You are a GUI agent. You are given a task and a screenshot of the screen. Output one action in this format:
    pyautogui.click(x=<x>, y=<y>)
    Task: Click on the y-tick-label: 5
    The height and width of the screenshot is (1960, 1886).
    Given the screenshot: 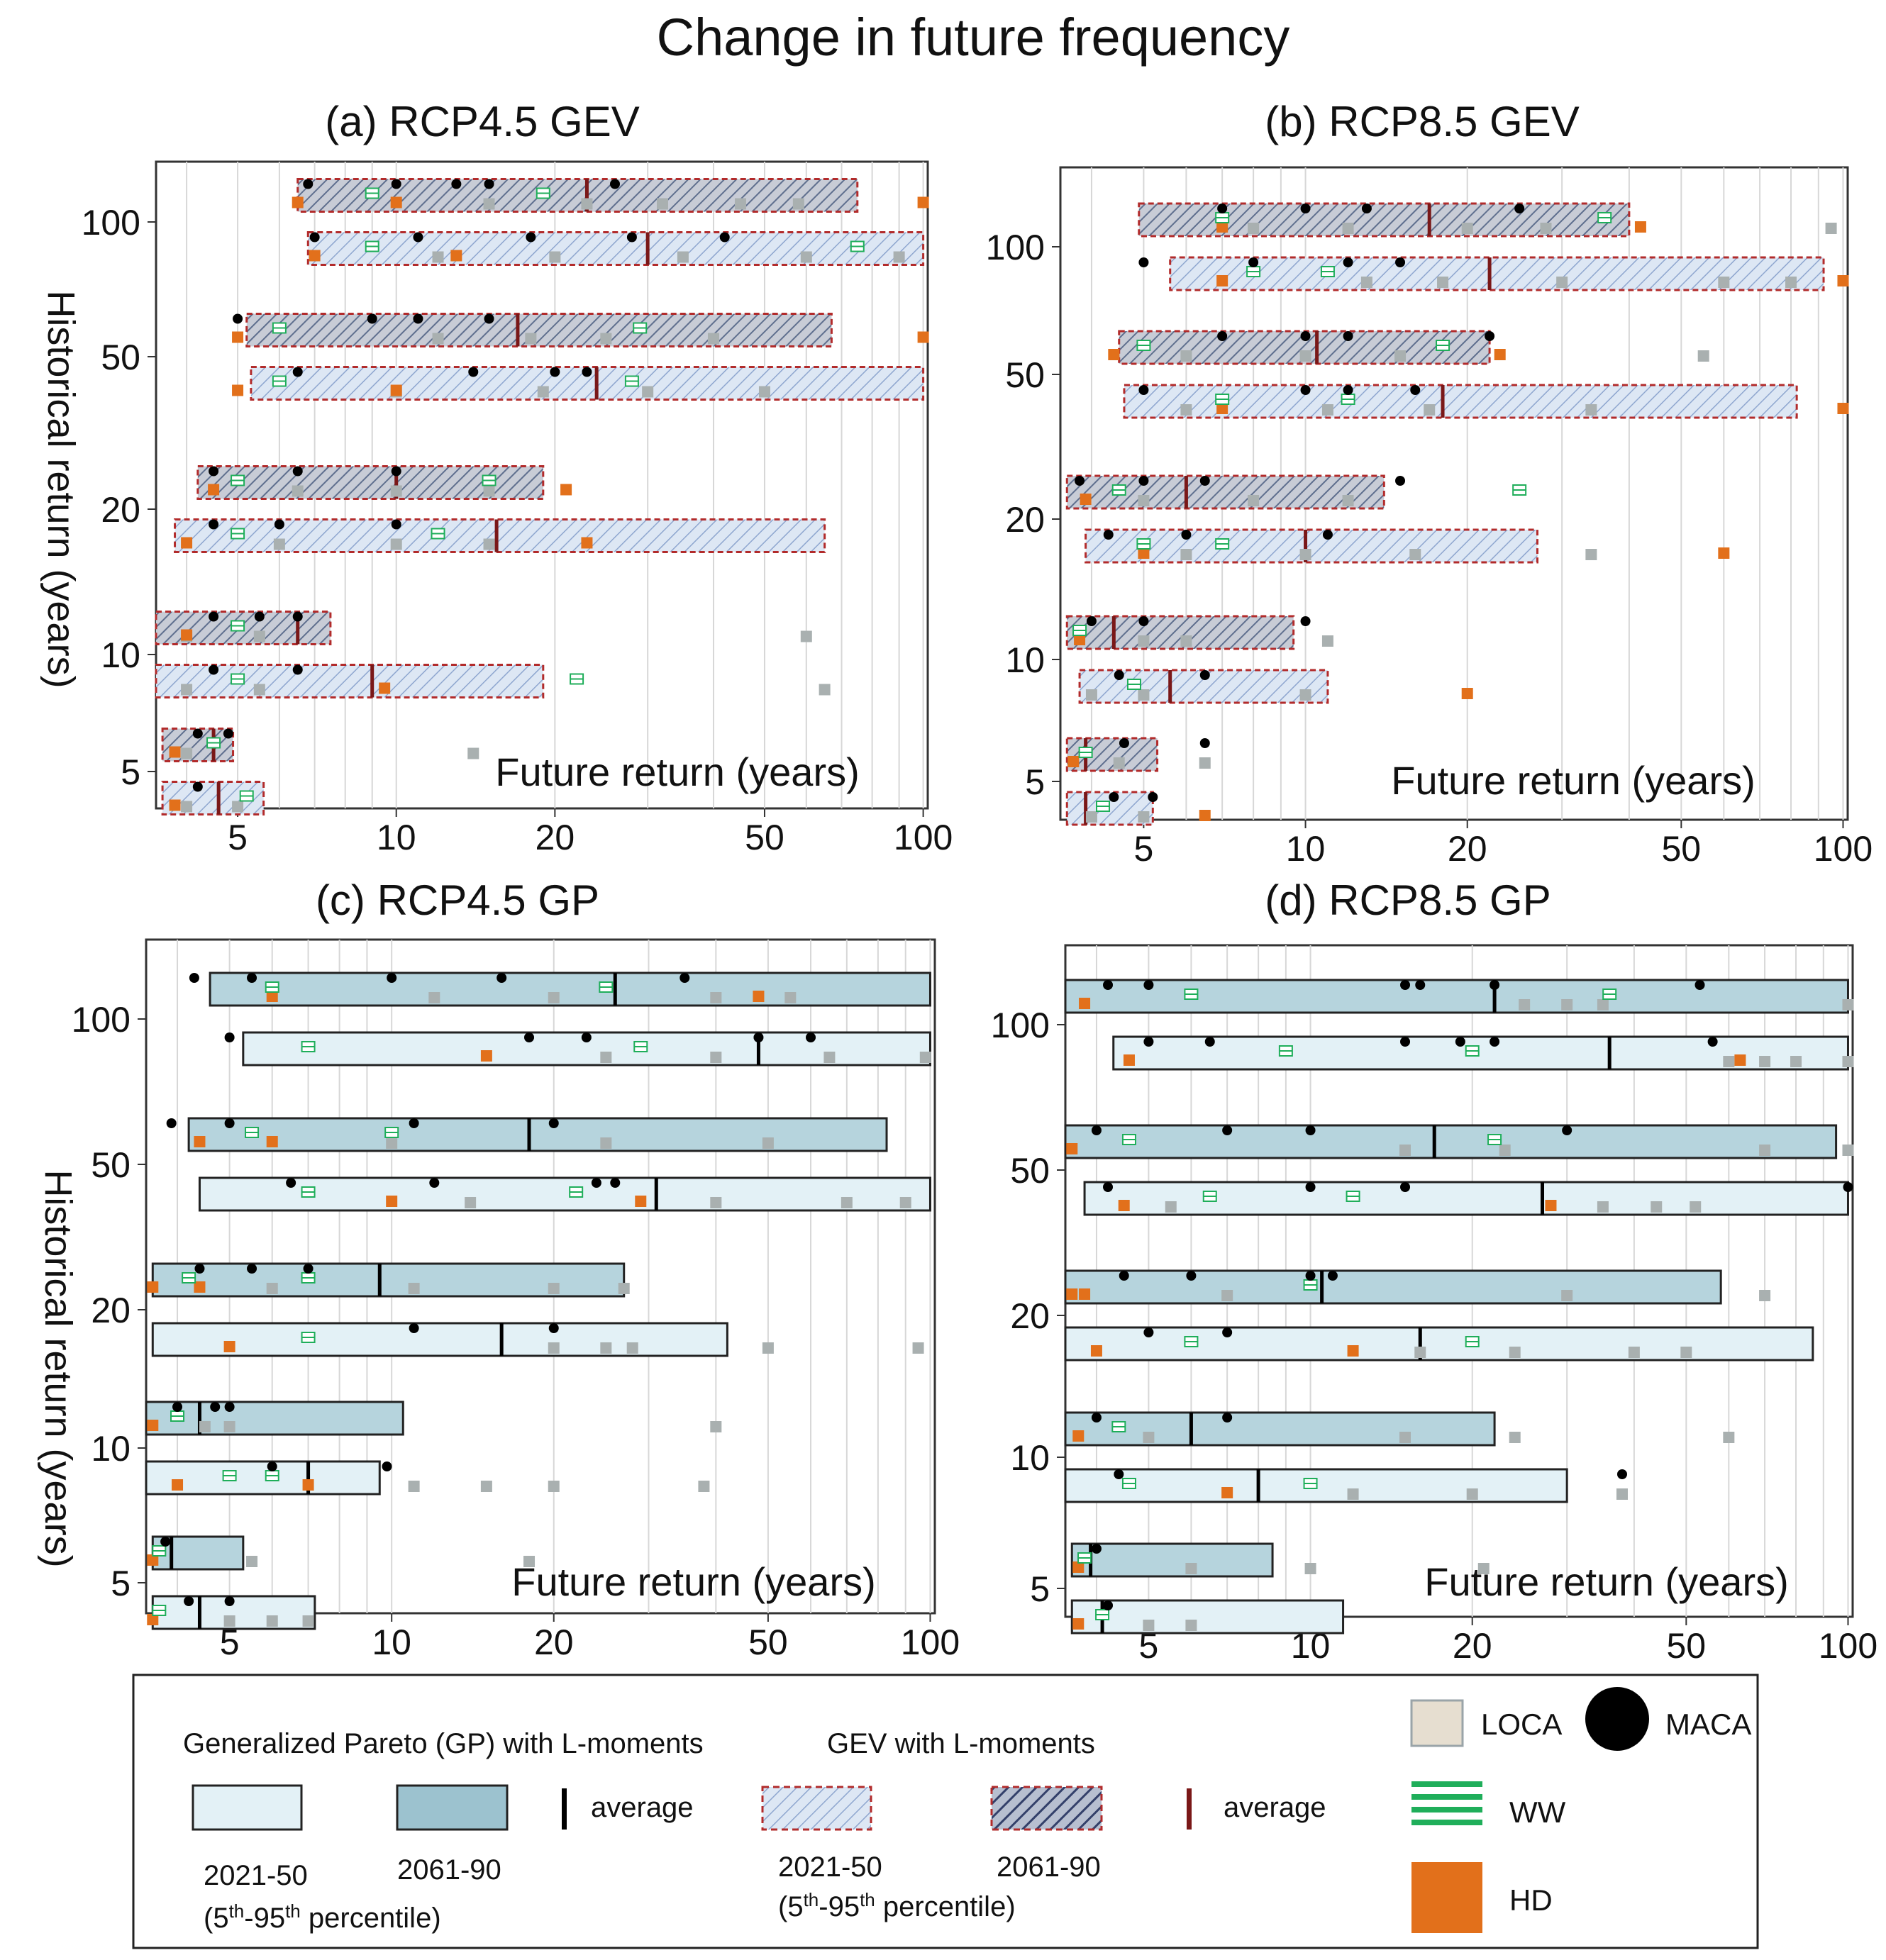 What is the action you would take?
    pyautogui.click(x=1040, y=1589)
    